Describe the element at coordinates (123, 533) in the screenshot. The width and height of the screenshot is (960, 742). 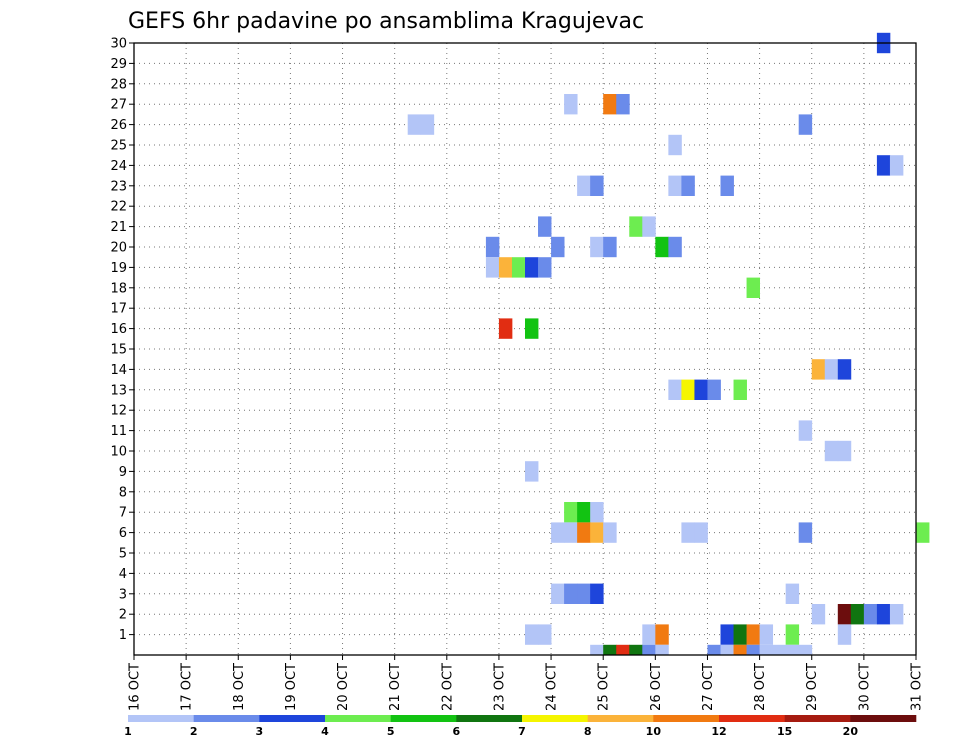
I see `y-tick-label: 6` at that location.